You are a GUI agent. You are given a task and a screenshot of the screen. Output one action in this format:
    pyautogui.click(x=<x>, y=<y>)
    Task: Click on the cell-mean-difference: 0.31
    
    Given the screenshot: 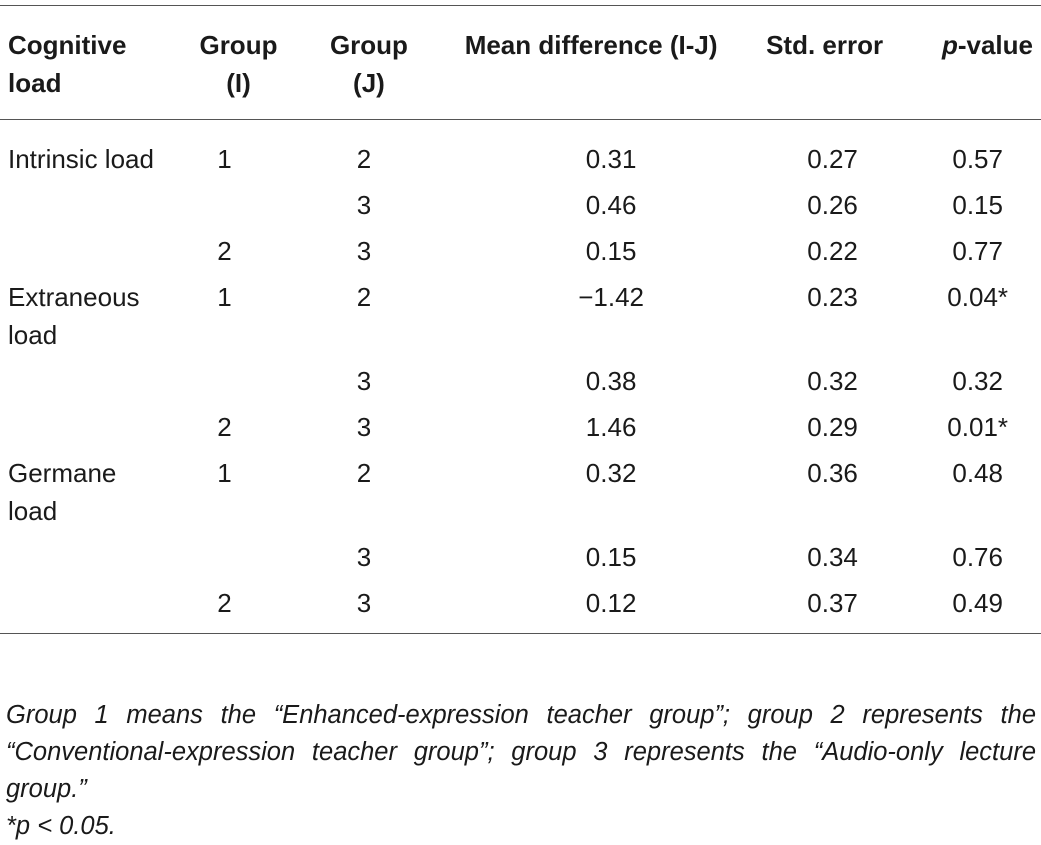 What is the action you would take?
    pyautogui.click(x=611, y=159)
    